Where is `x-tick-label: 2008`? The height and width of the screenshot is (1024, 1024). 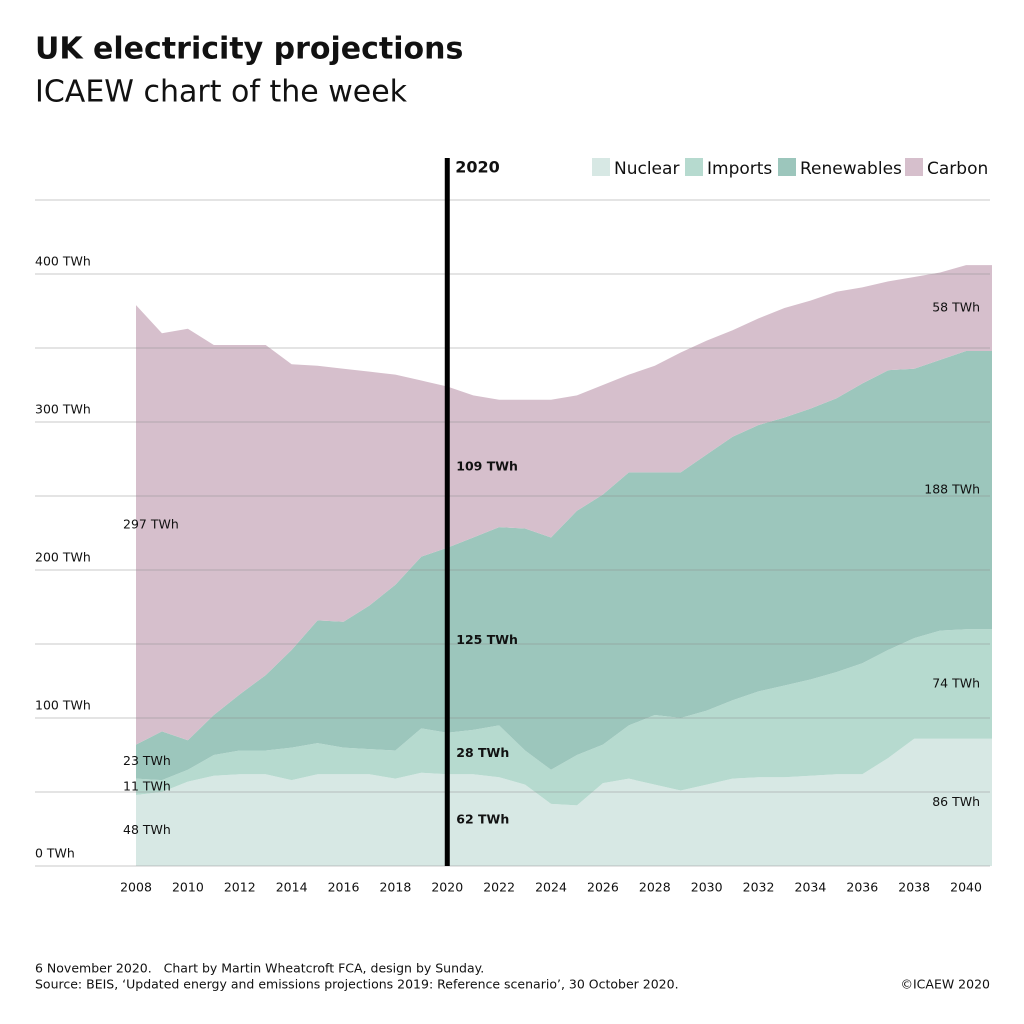
x-tick-label: 2008 is located at coordinates (136, 887).